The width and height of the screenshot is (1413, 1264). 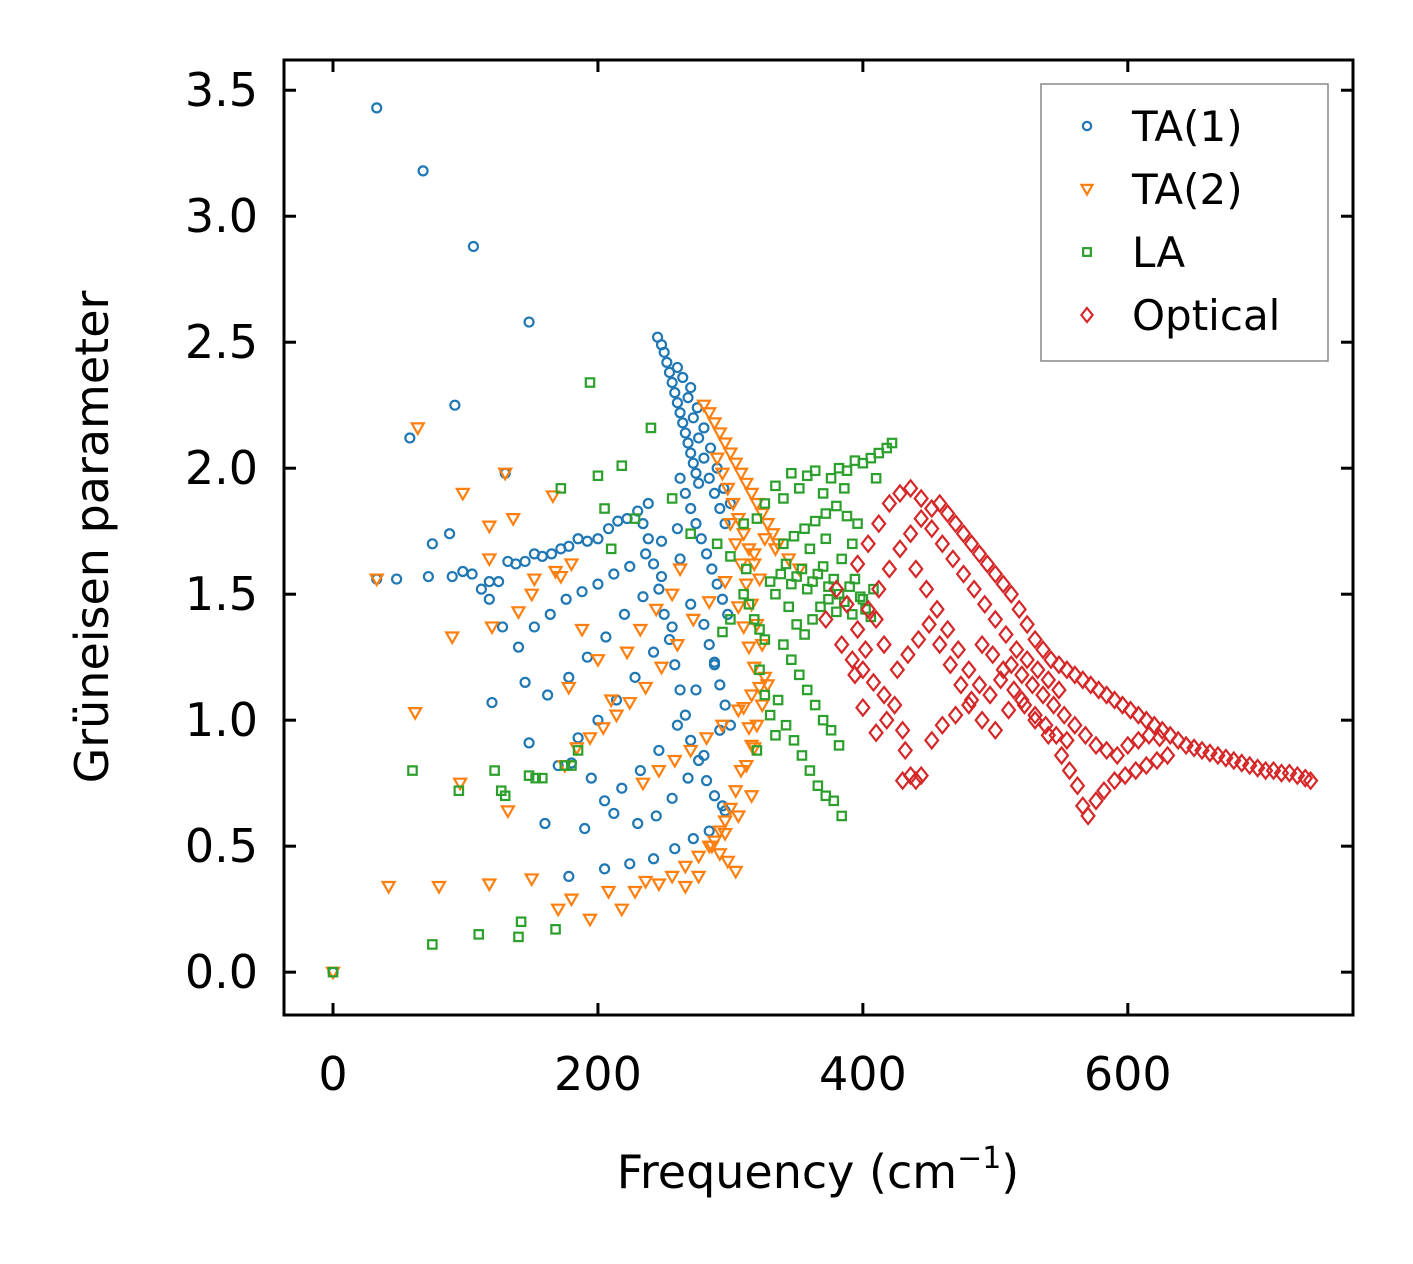 I want to click on legend-entry: TA(2), so click(x=1161, y=189).